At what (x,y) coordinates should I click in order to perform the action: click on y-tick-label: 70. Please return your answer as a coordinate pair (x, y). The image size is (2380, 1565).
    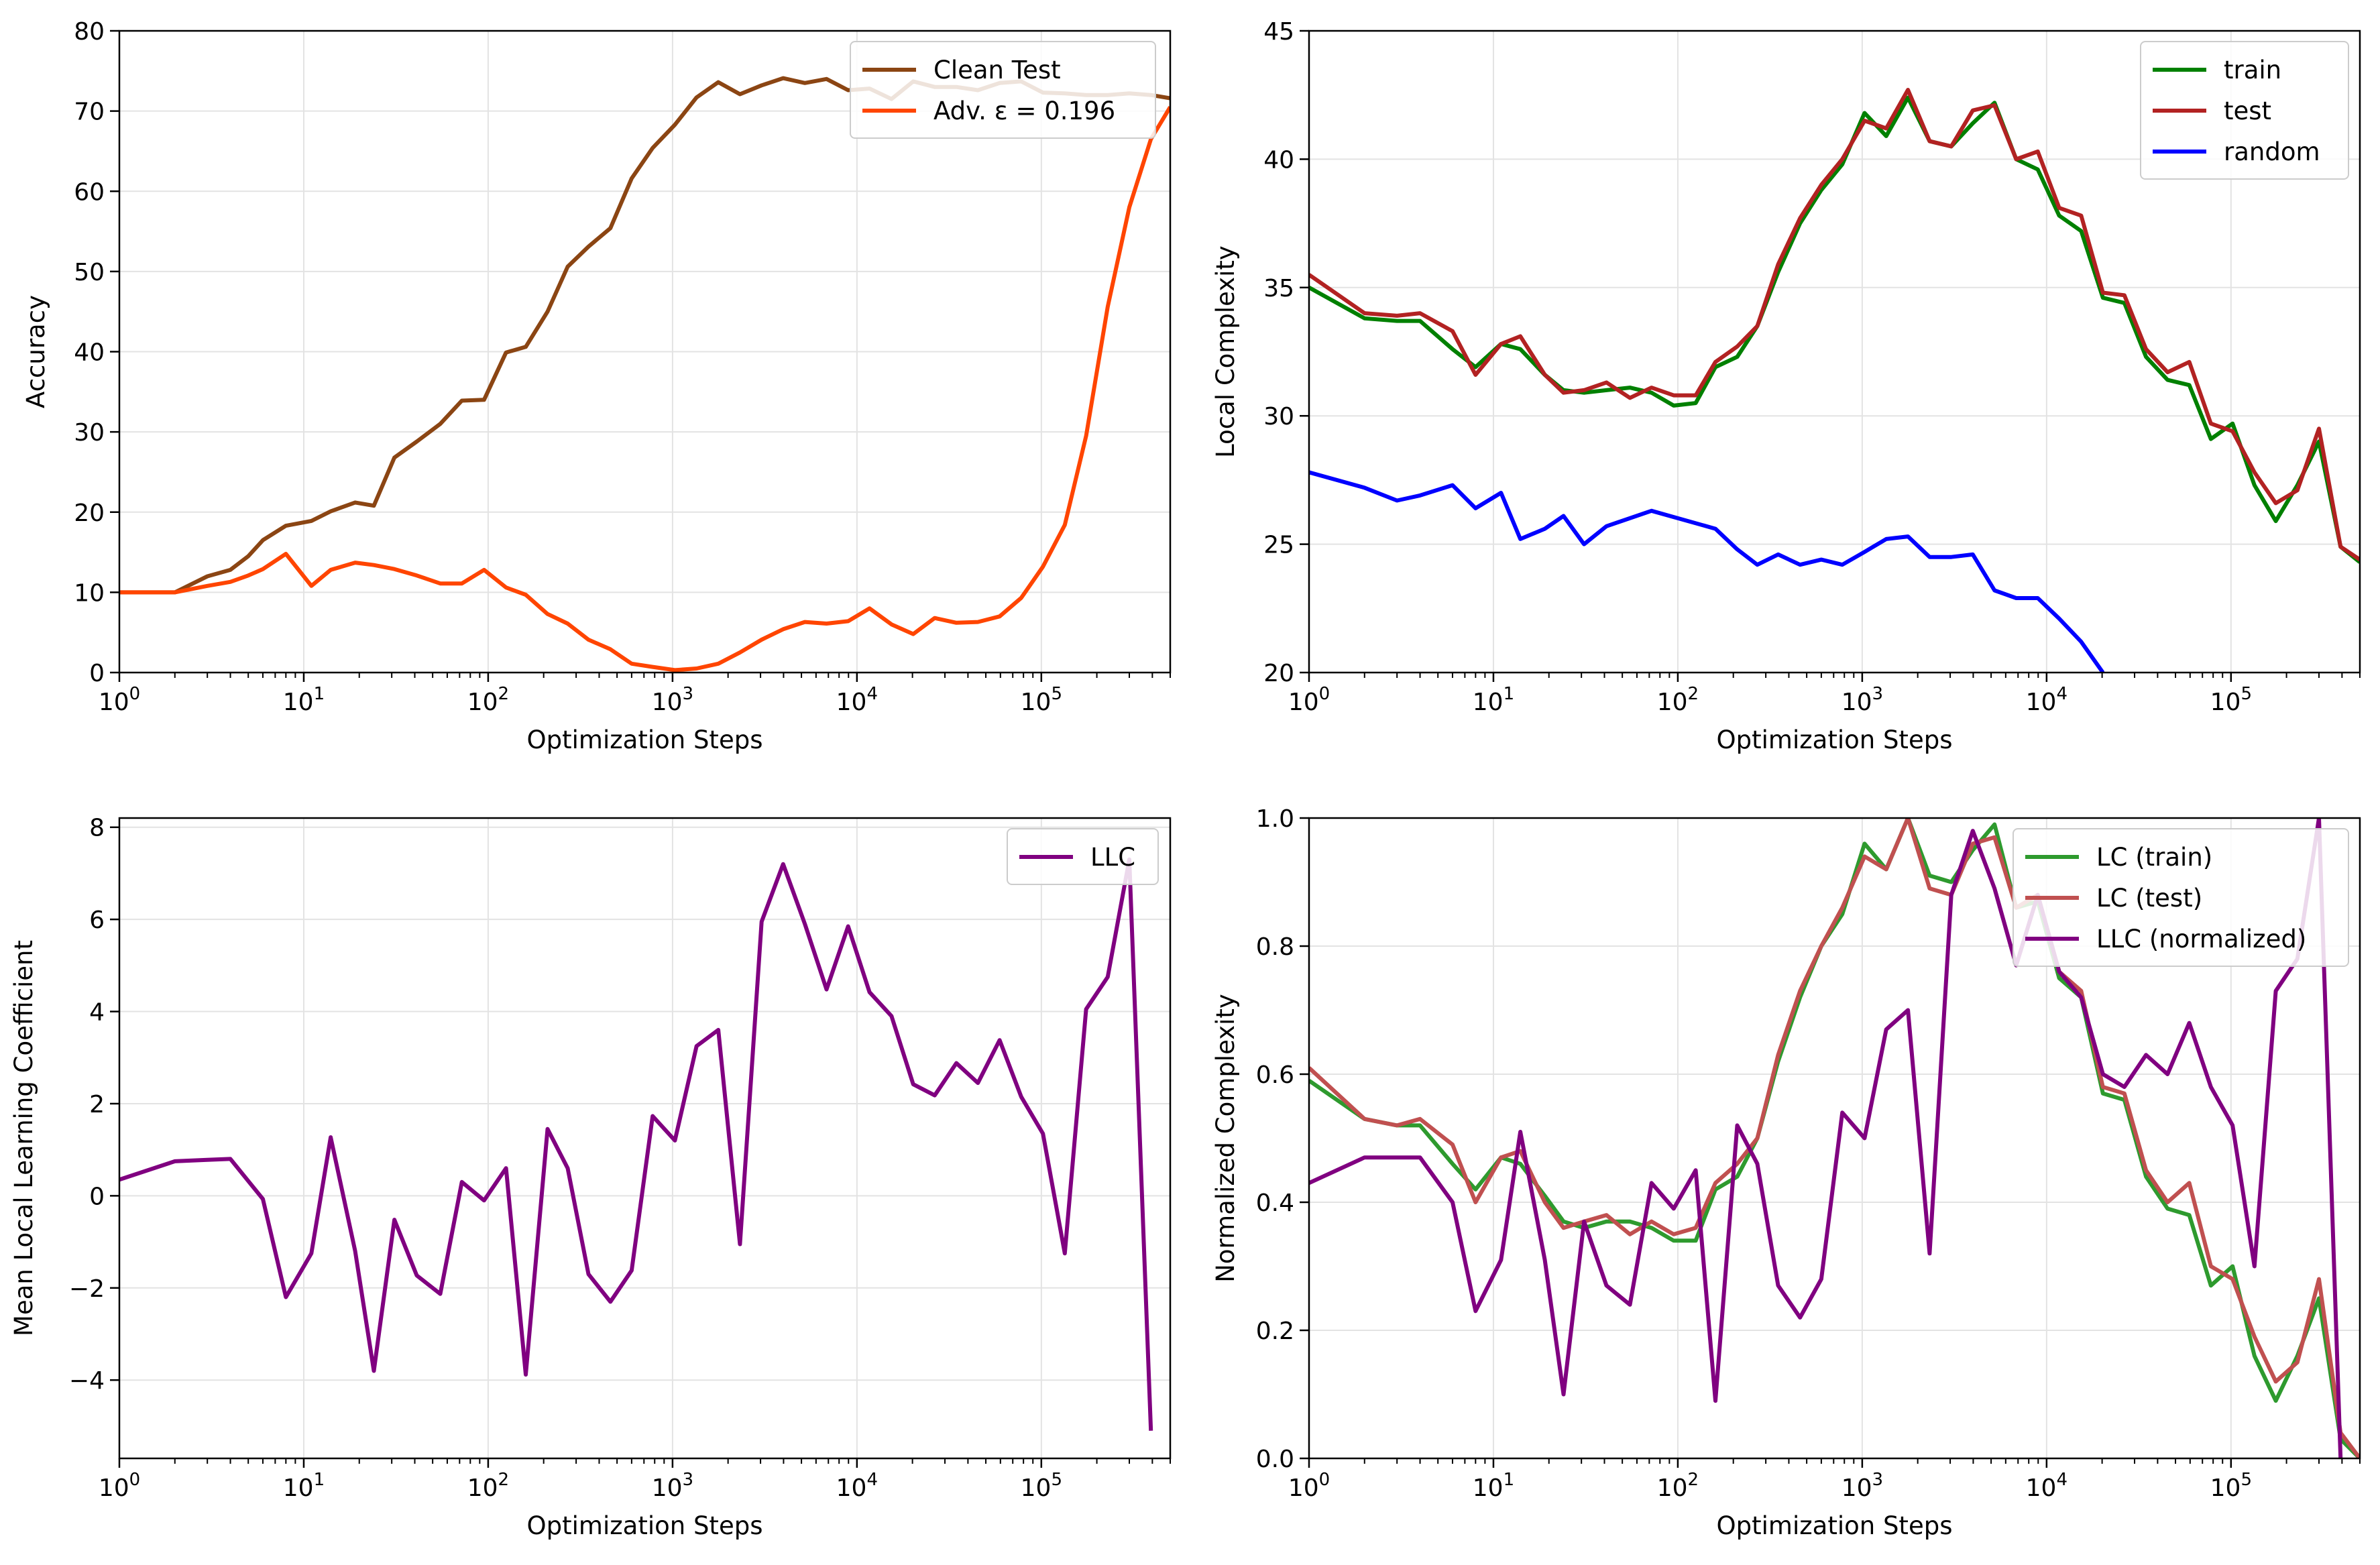
    Looking at the image, I should click on (89, 112).